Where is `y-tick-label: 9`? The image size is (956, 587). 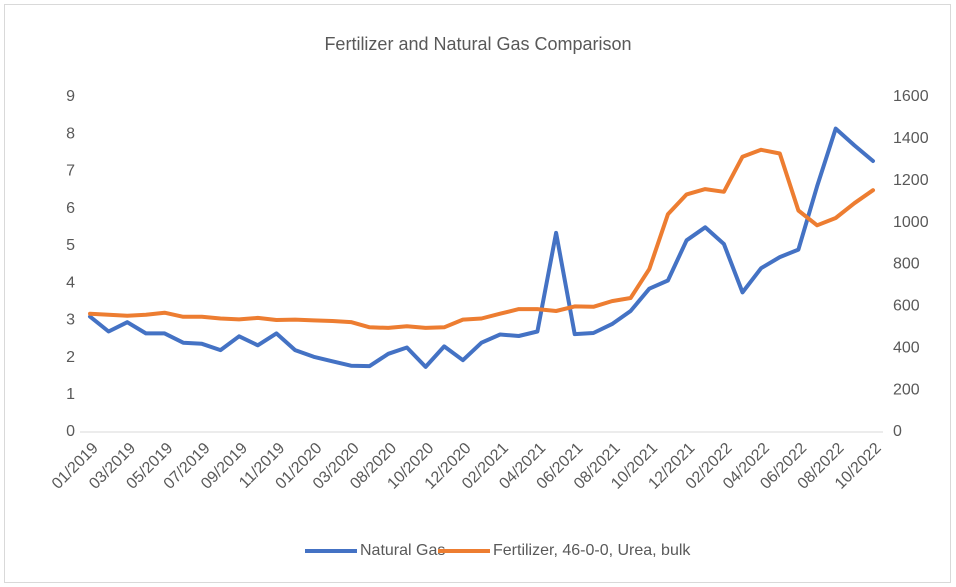
y-tick-label: 9 is located at coordinates (70, 96).